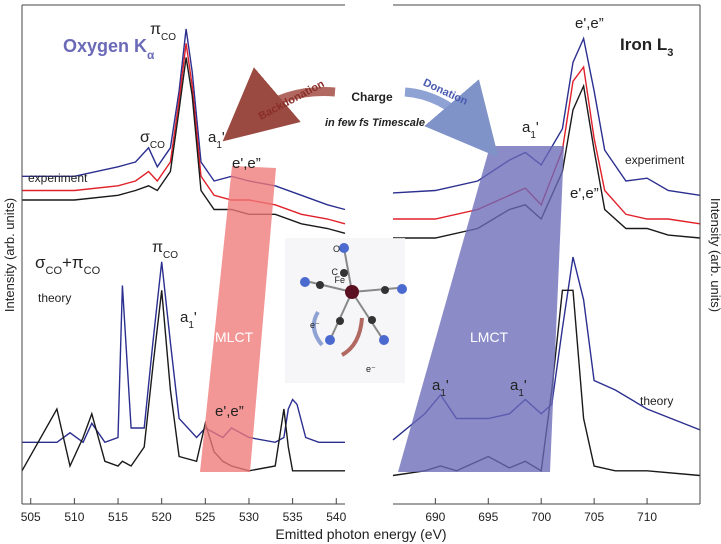 Image resolution: width=721 pixels, height=544 pixels. Describe the element at coordinates (541, 517) in the screenshot. I see `x-tick-label: 700` at that location.